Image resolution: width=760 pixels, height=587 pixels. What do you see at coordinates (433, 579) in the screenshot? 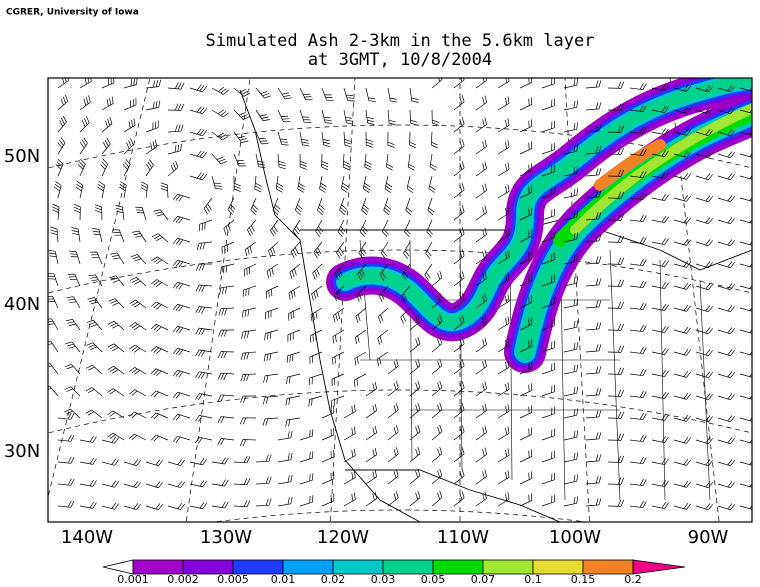
I see `colorbar-label: 0.05` at bounding box center [433, 579].